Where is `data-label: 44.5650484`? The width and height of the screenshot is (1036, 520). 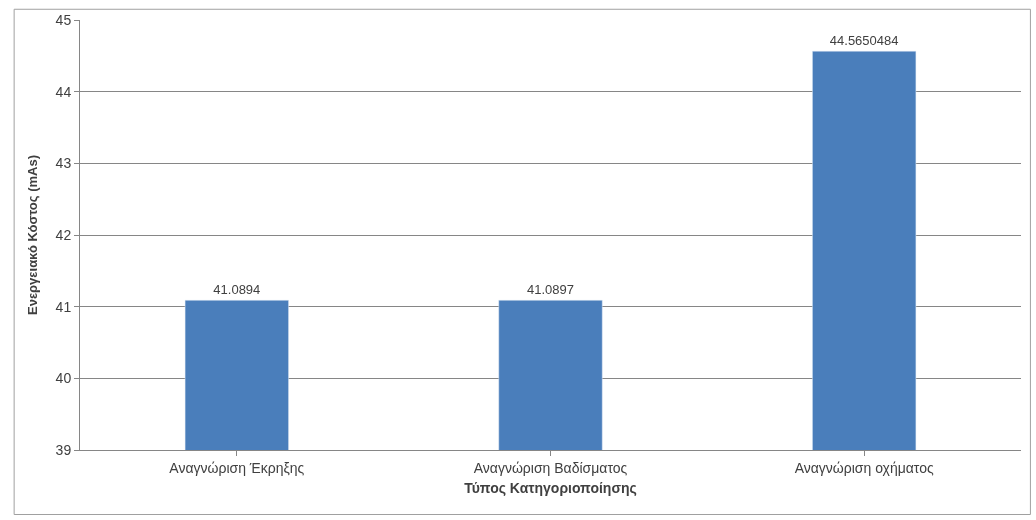 data-label: 44.5650484 is located at coordinates (864, 41).